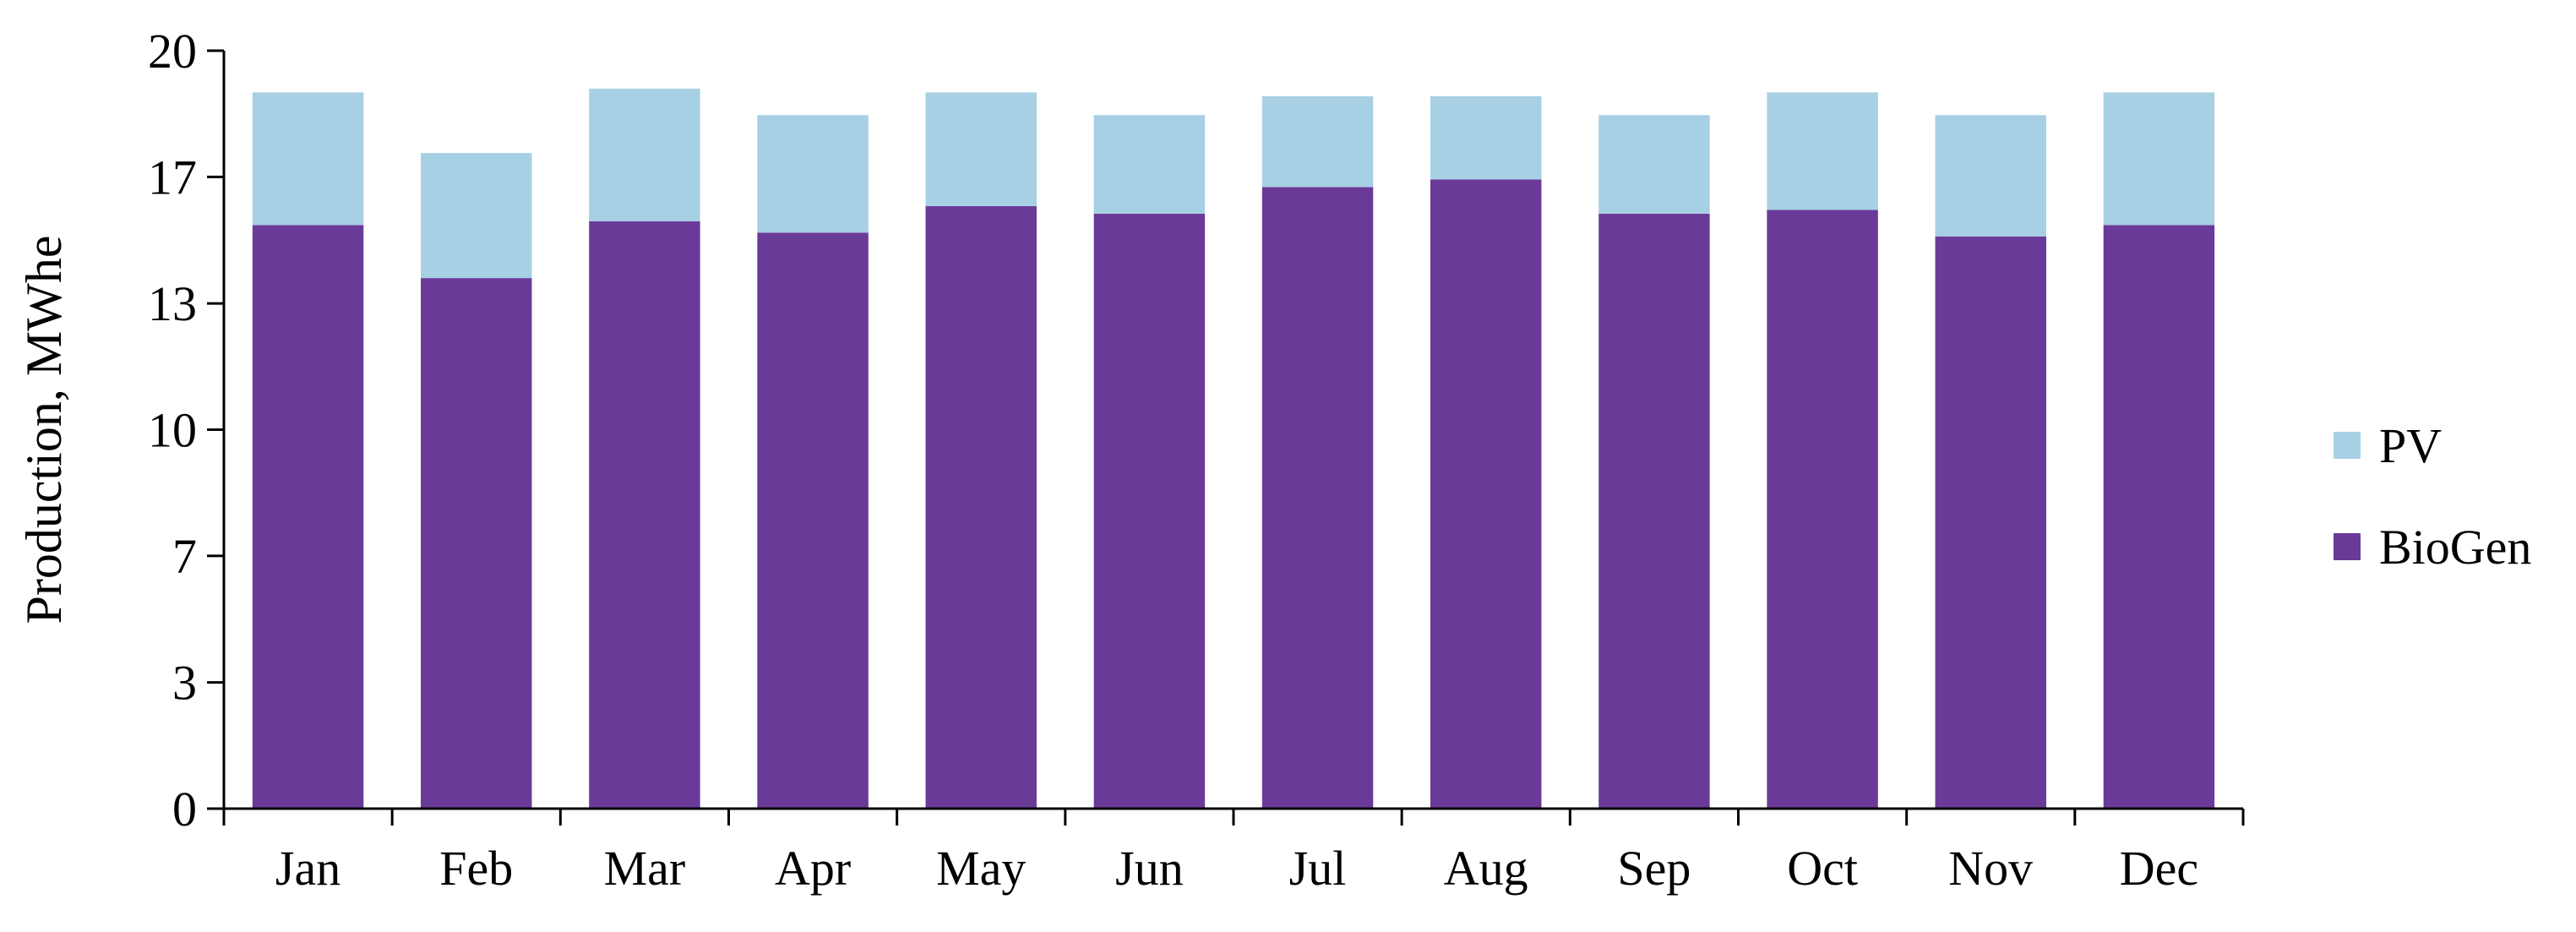 This screenshot has height=932, width=2576. Describe the element at coordinates (2159, 159) in the screenshot. I see `bar-pv-dec` at that location.